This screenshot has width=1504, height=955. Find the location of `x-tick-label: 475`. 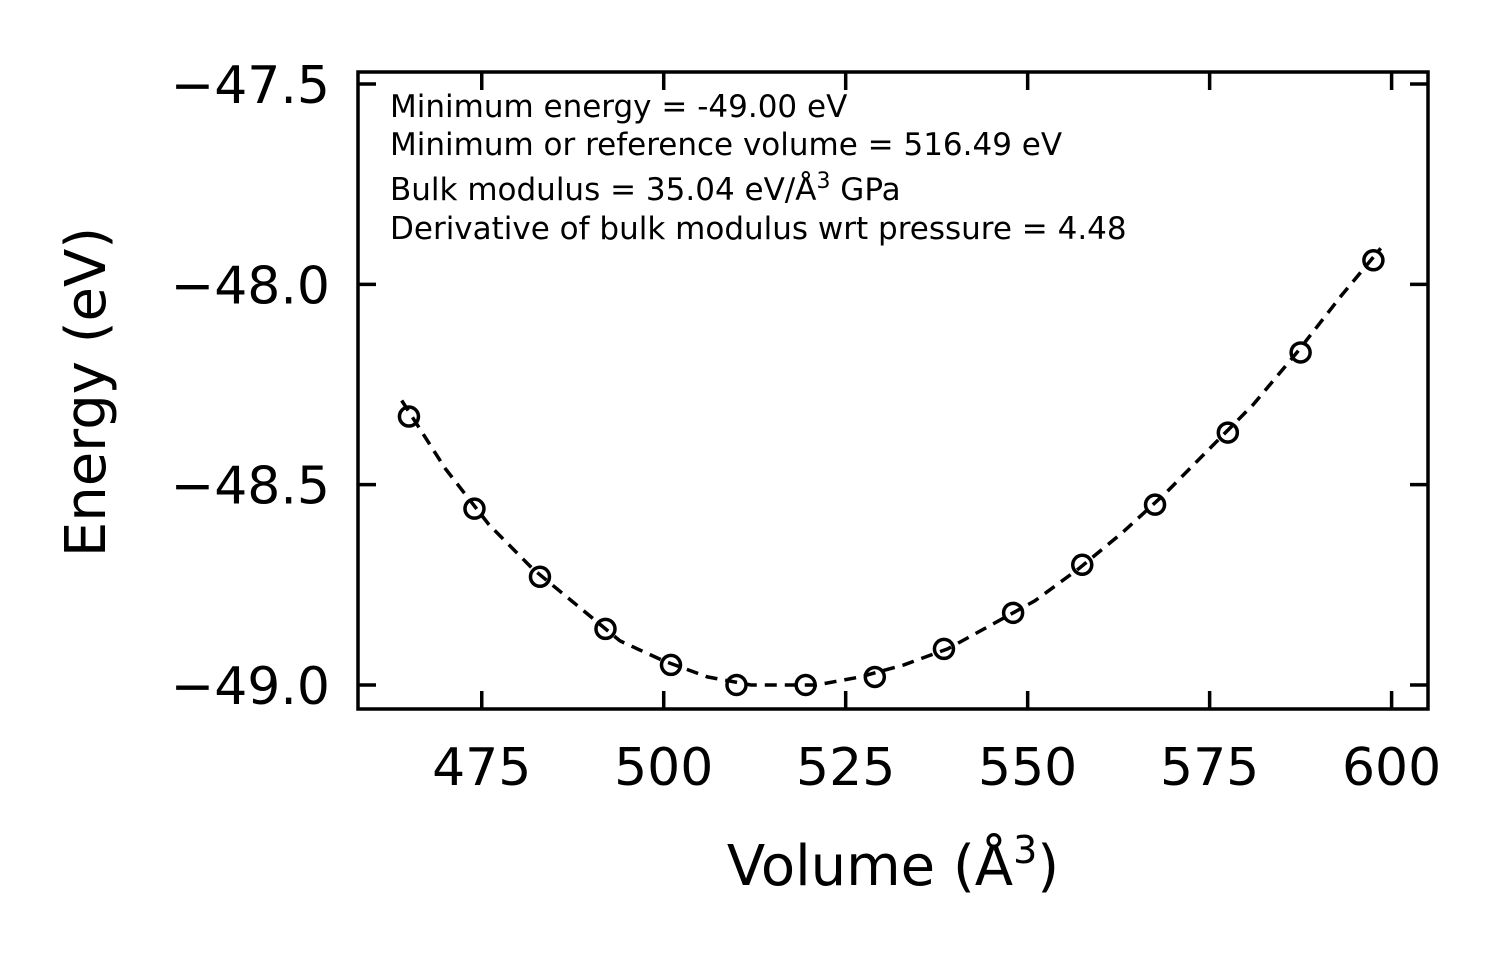

x-tick-label: 475 is located at coordinates (481, 768).